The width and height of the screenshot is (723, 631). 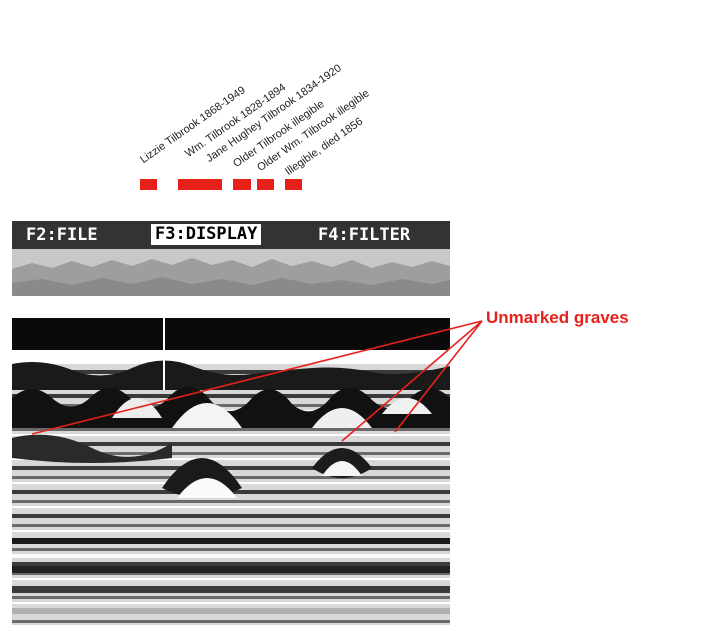 What do you see at coordinates (62, 235) in the screenshot?
I see `menu-file: F2:FILE` at bounding box center [62, 235].